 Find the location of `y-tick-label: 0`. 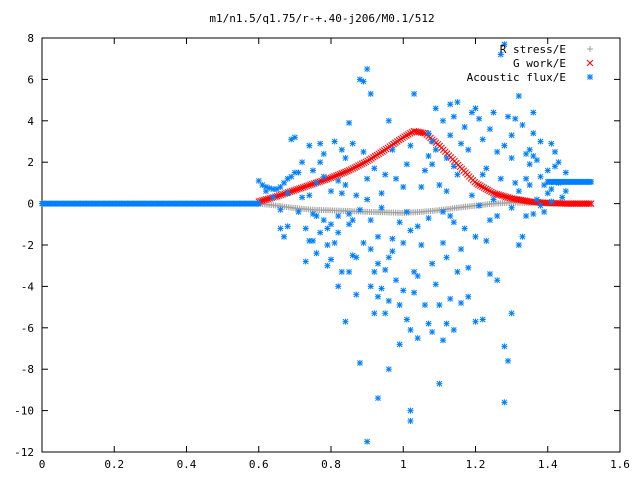

y-tick-label: 0 is located at coordinates (30, 204).